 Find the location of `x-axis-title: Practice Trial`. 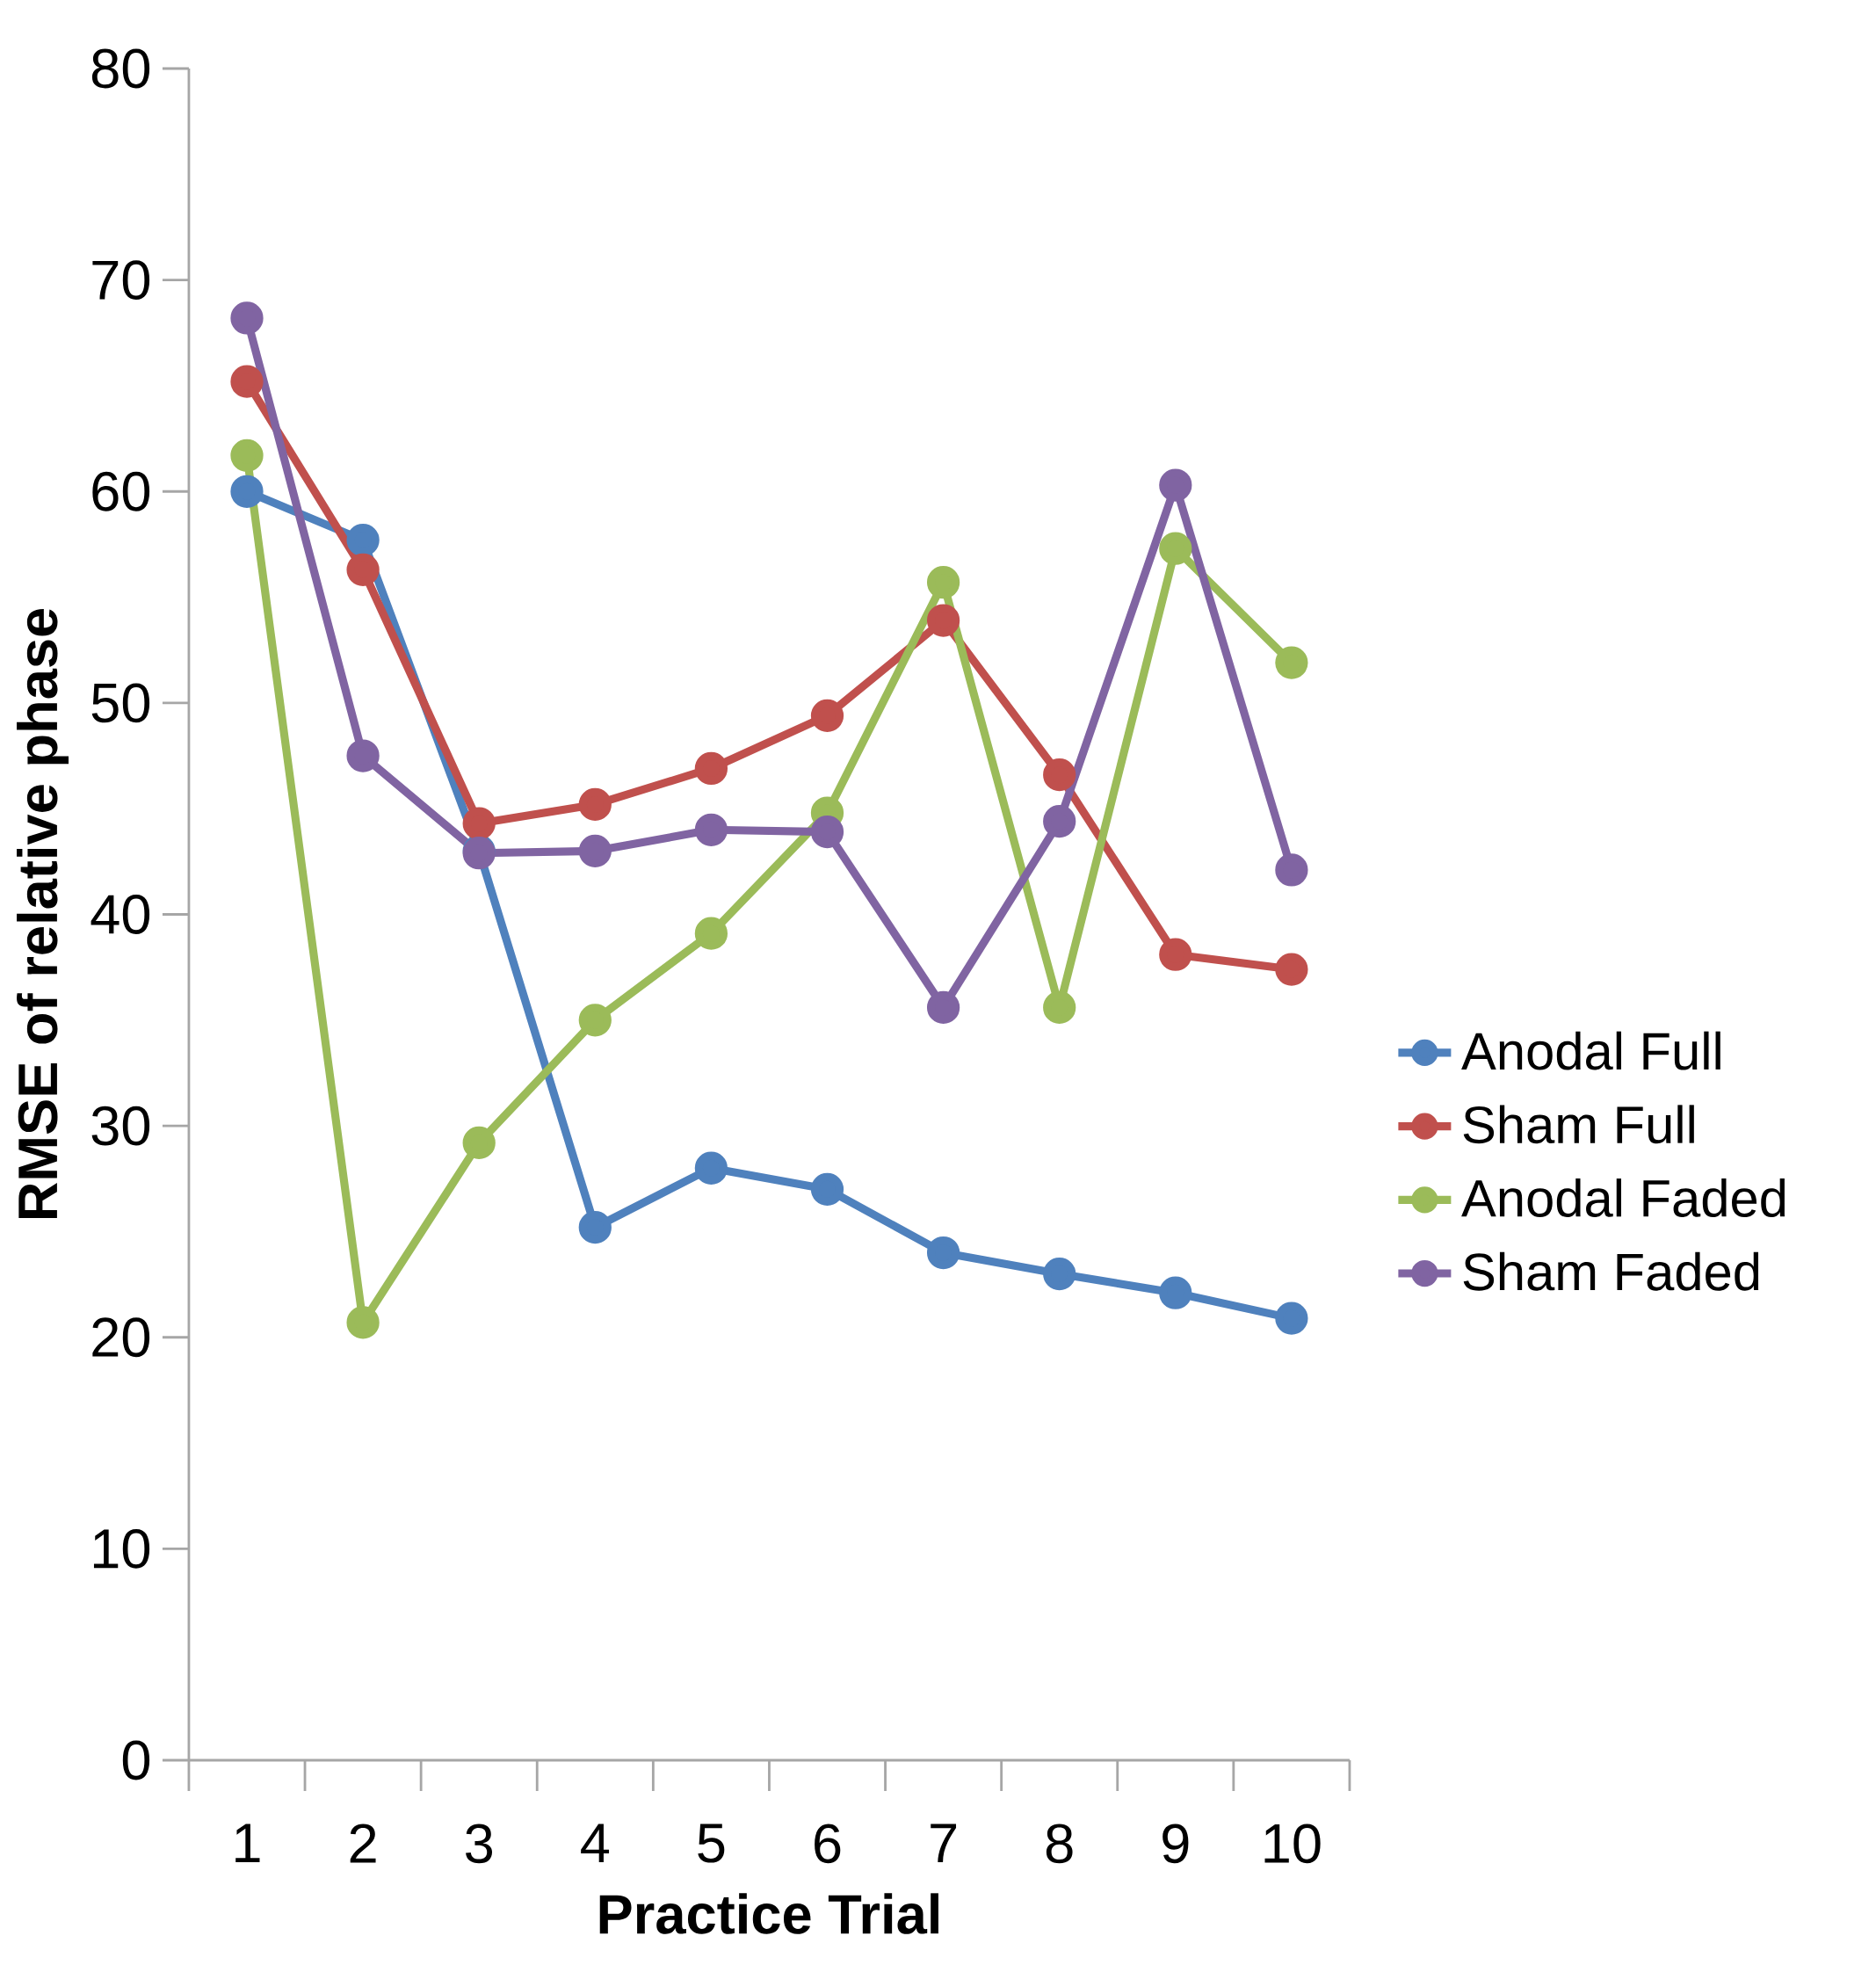

x-axis-title: Practice Trial is located at coordinates (768, 1913).